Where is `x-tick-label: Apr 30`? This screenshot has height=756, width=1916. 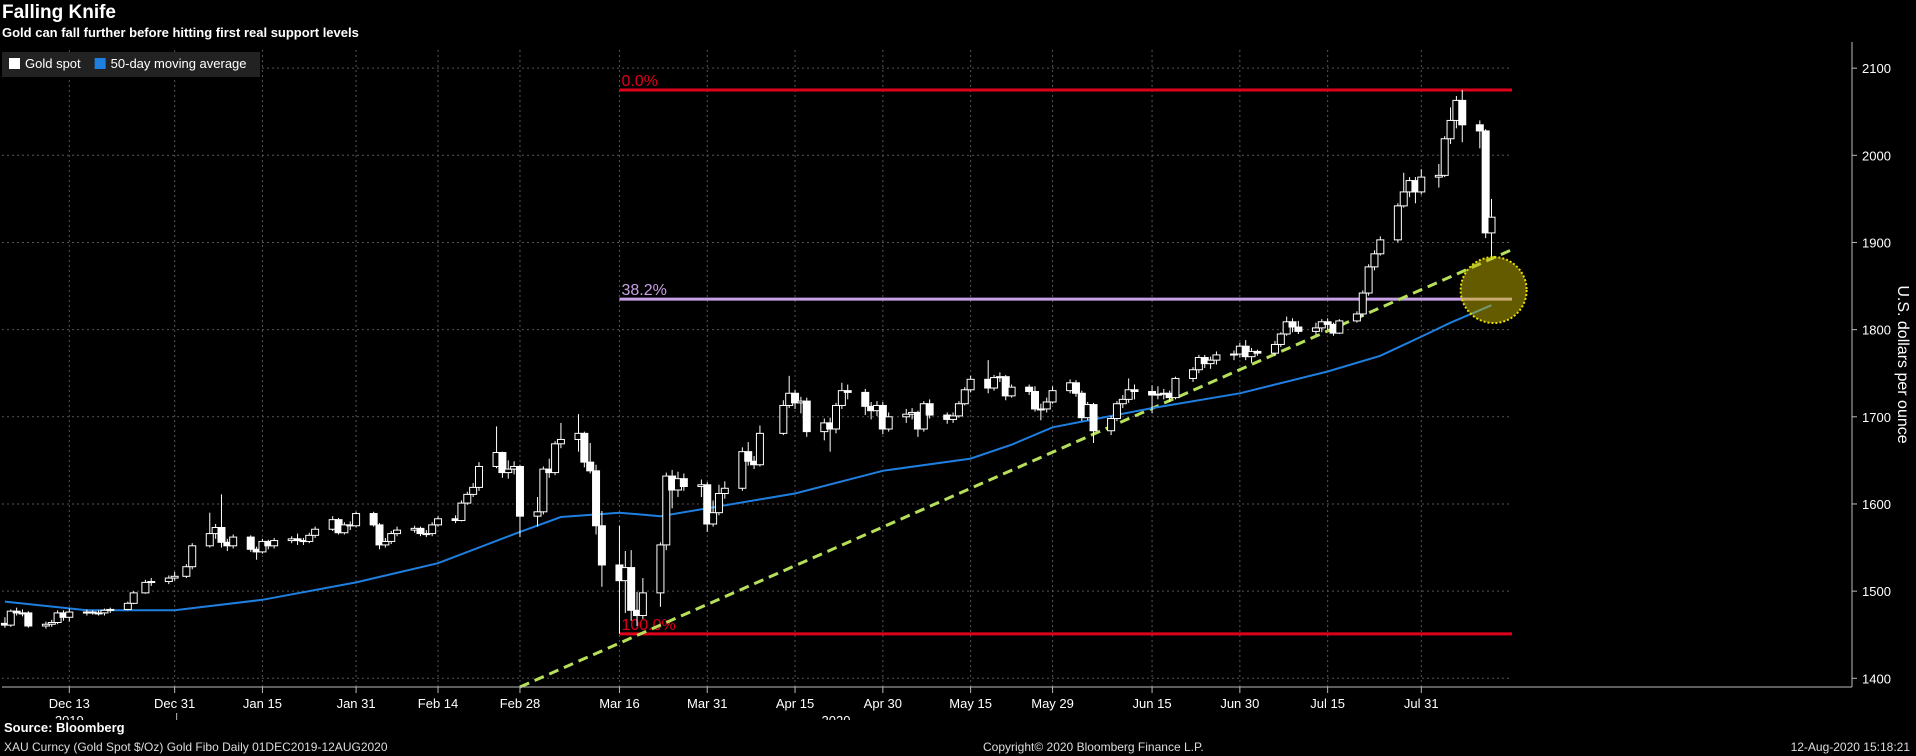
x-tick-label: Apr 30 is located at coordinates (883, 703).